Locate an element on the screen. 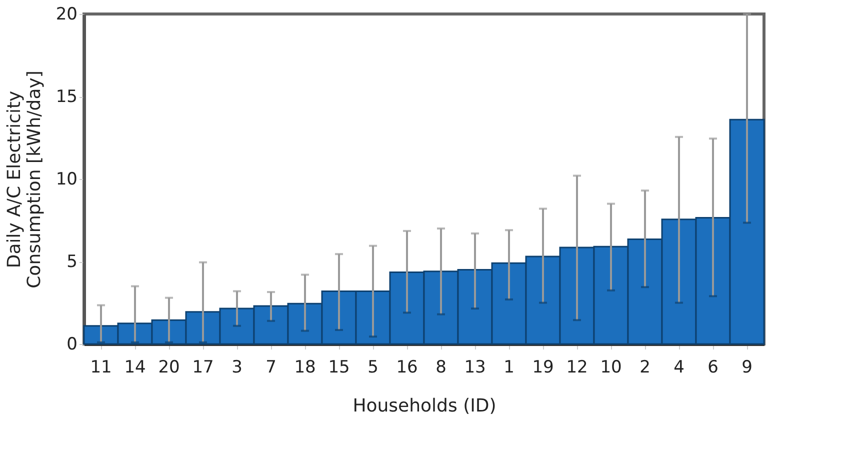 The image size is (841, 470). x-tick-label: 19 is located at coordinates (543, 368).